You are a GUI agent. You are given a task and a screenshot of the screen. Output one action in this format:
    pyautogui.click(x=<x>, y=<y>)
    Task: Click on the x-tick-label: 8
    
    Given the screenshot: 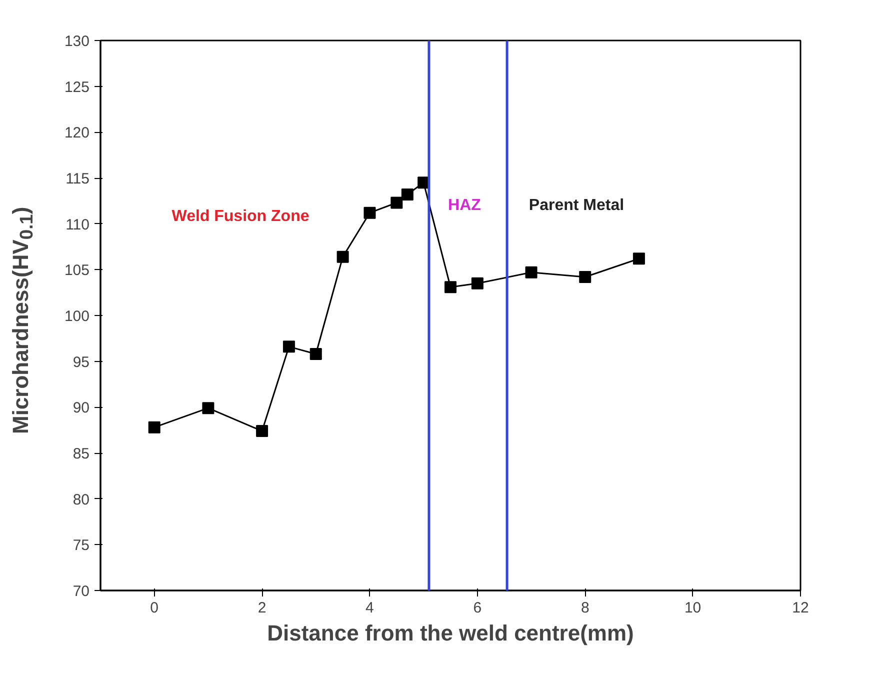 What is the action you would take?
    pyautogui.click(x=585, y=608)
    